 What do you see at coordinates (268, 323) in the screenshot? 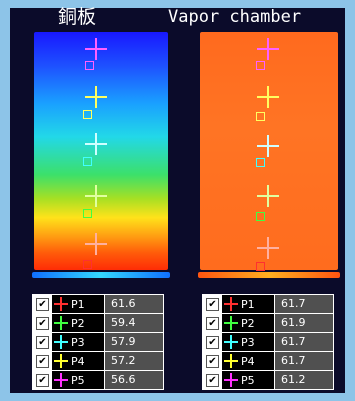
I see `table-row: ✔ P2 61.9` at bounding box center [268, 323].